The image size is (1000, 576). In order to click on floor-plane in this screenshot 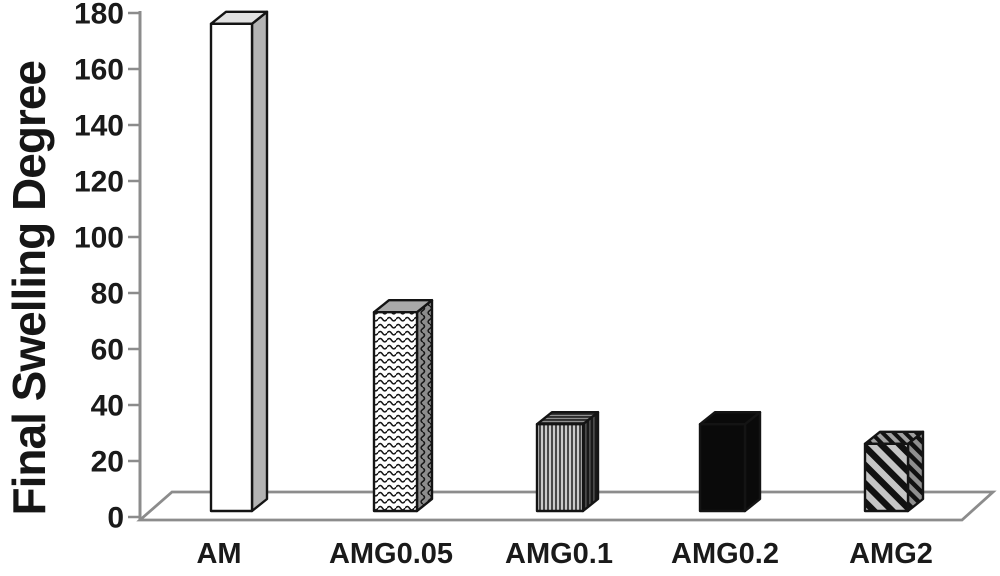, I will do `click(566, 506)`.